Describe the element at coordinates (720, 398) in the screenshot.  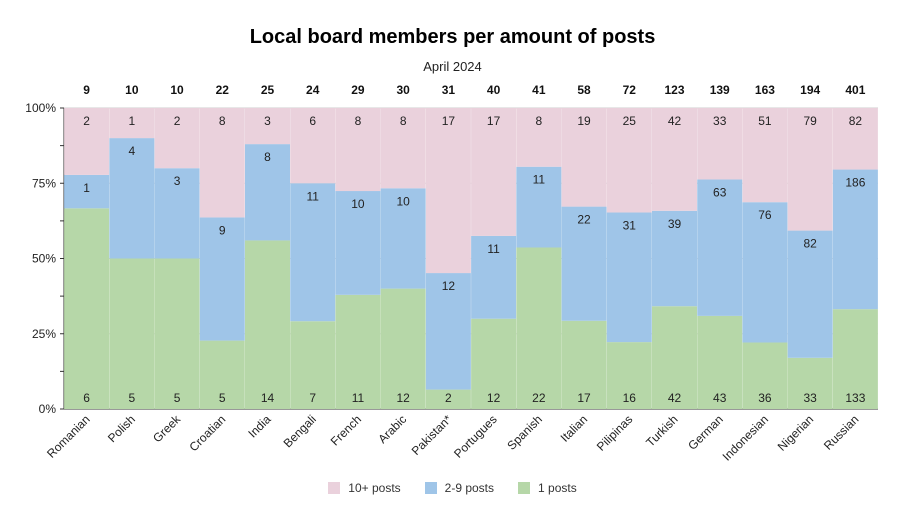
I see `data-label: 43` at that location.